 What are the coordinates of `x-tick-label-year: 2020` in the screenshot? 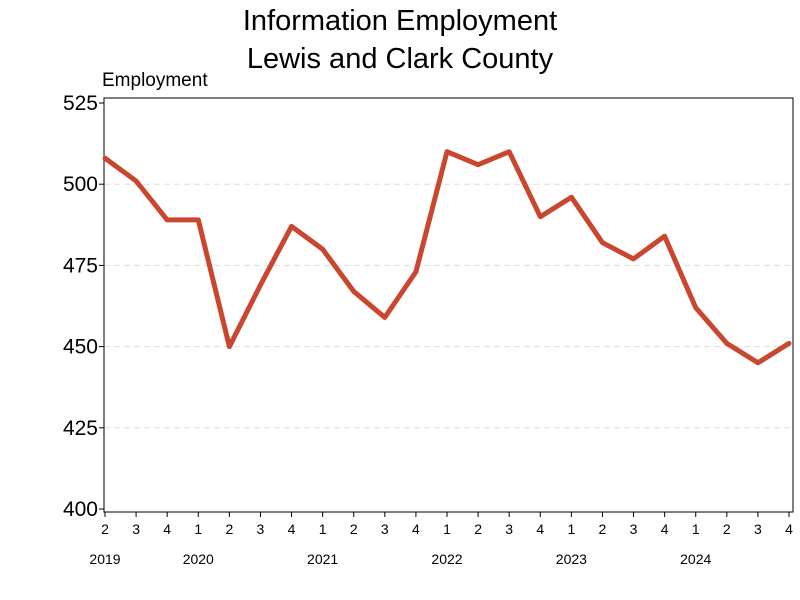 It's located at (198, 559).